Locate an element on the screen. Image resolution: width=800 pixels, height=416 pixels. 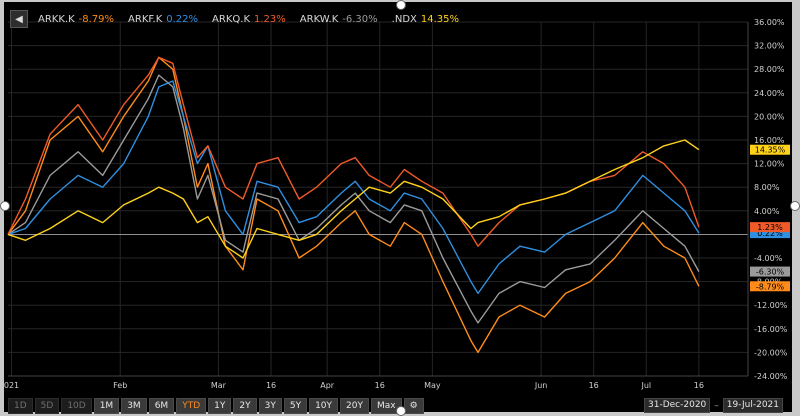
y-tick-label: -4.00% is located at coordinates (768, 258).